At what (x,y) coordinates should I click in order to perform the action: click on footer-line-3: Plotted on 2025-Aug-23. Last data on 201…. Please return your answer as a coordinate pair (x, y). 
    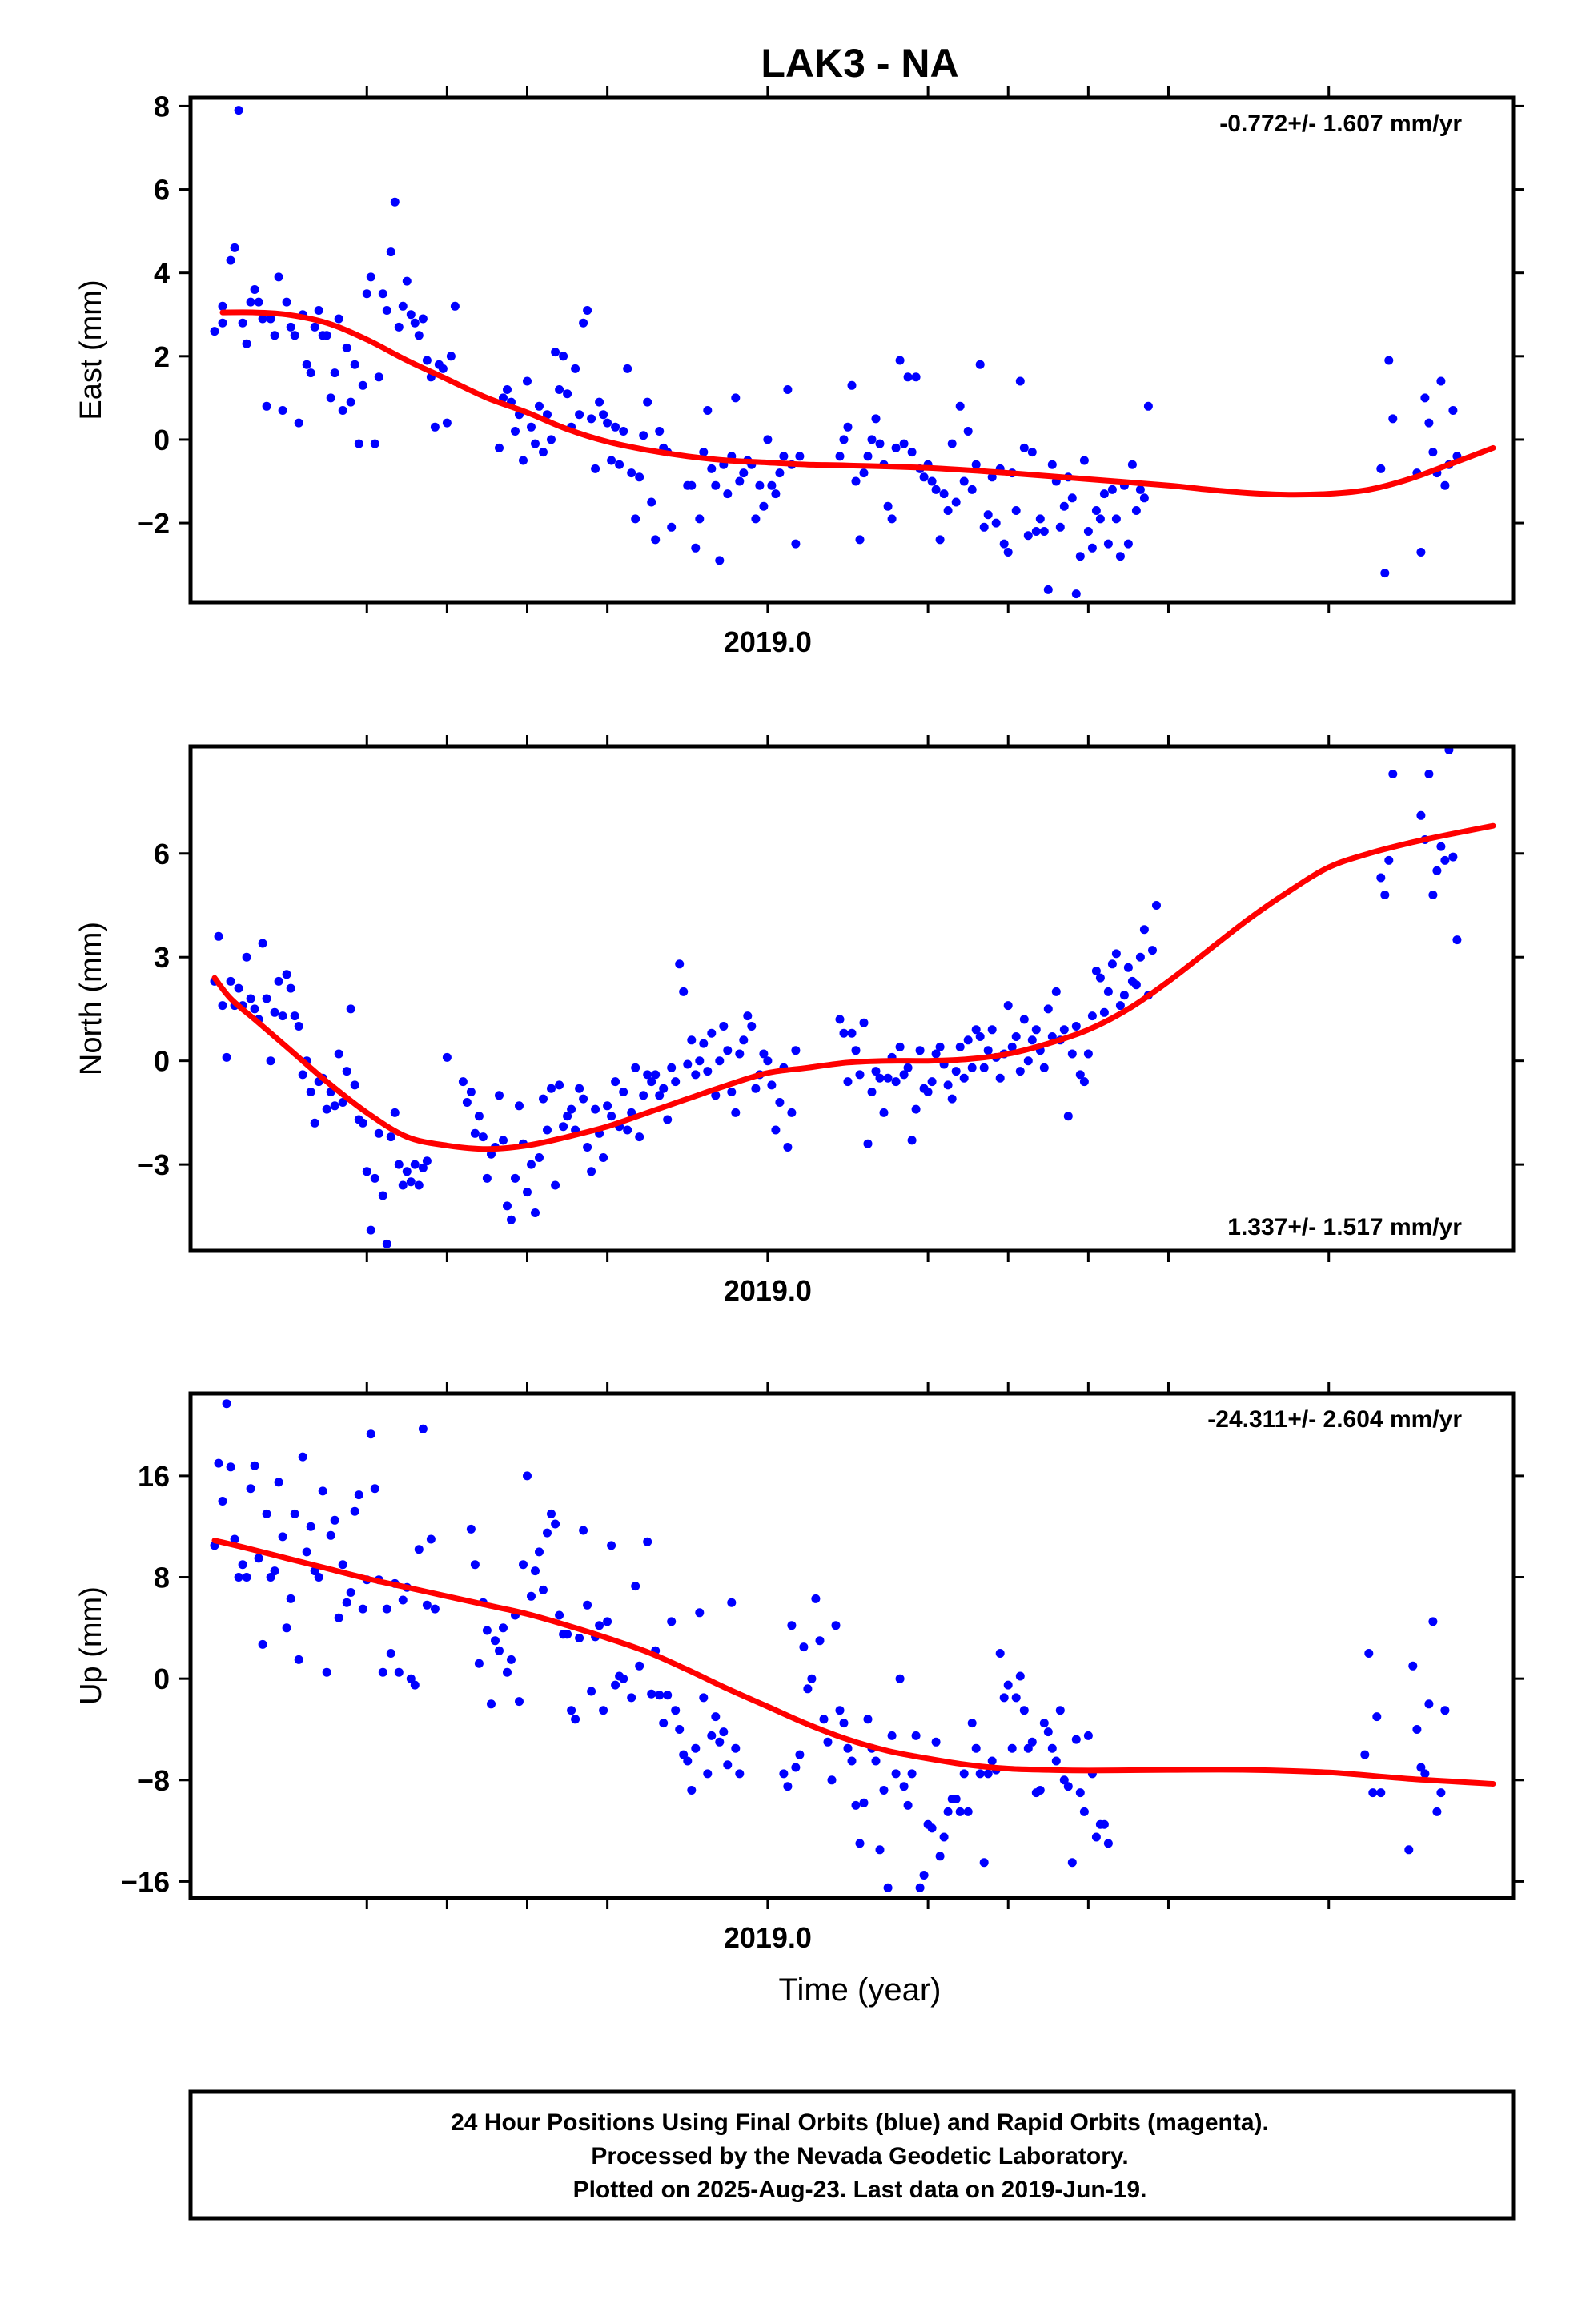
    Looking at the image, I should click on (860, 2190).